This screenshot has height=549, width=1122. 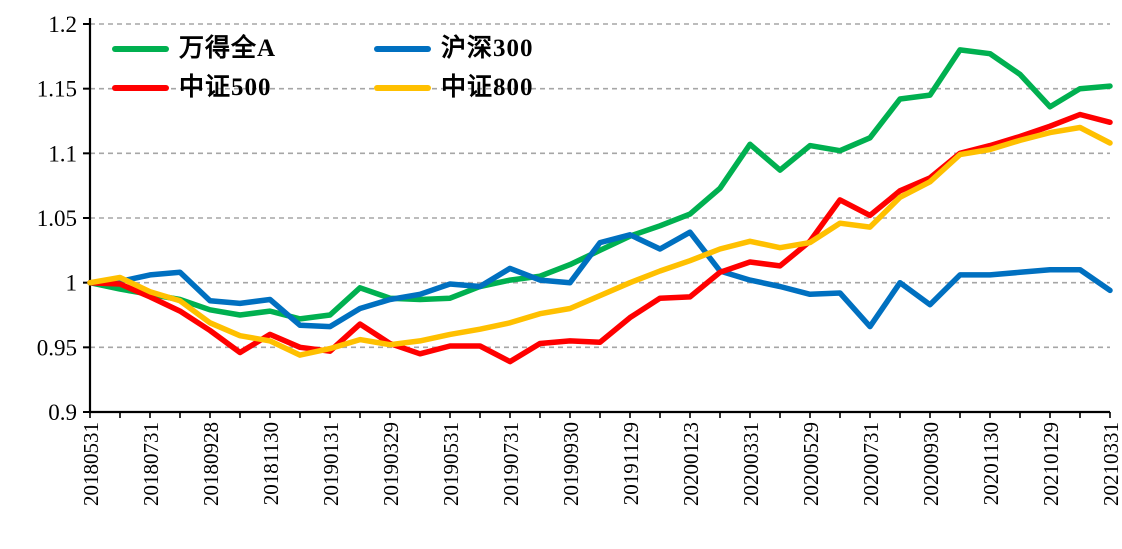 I want to click on y-tick-label-1.2: 1.2, so click(x=62, y=24).